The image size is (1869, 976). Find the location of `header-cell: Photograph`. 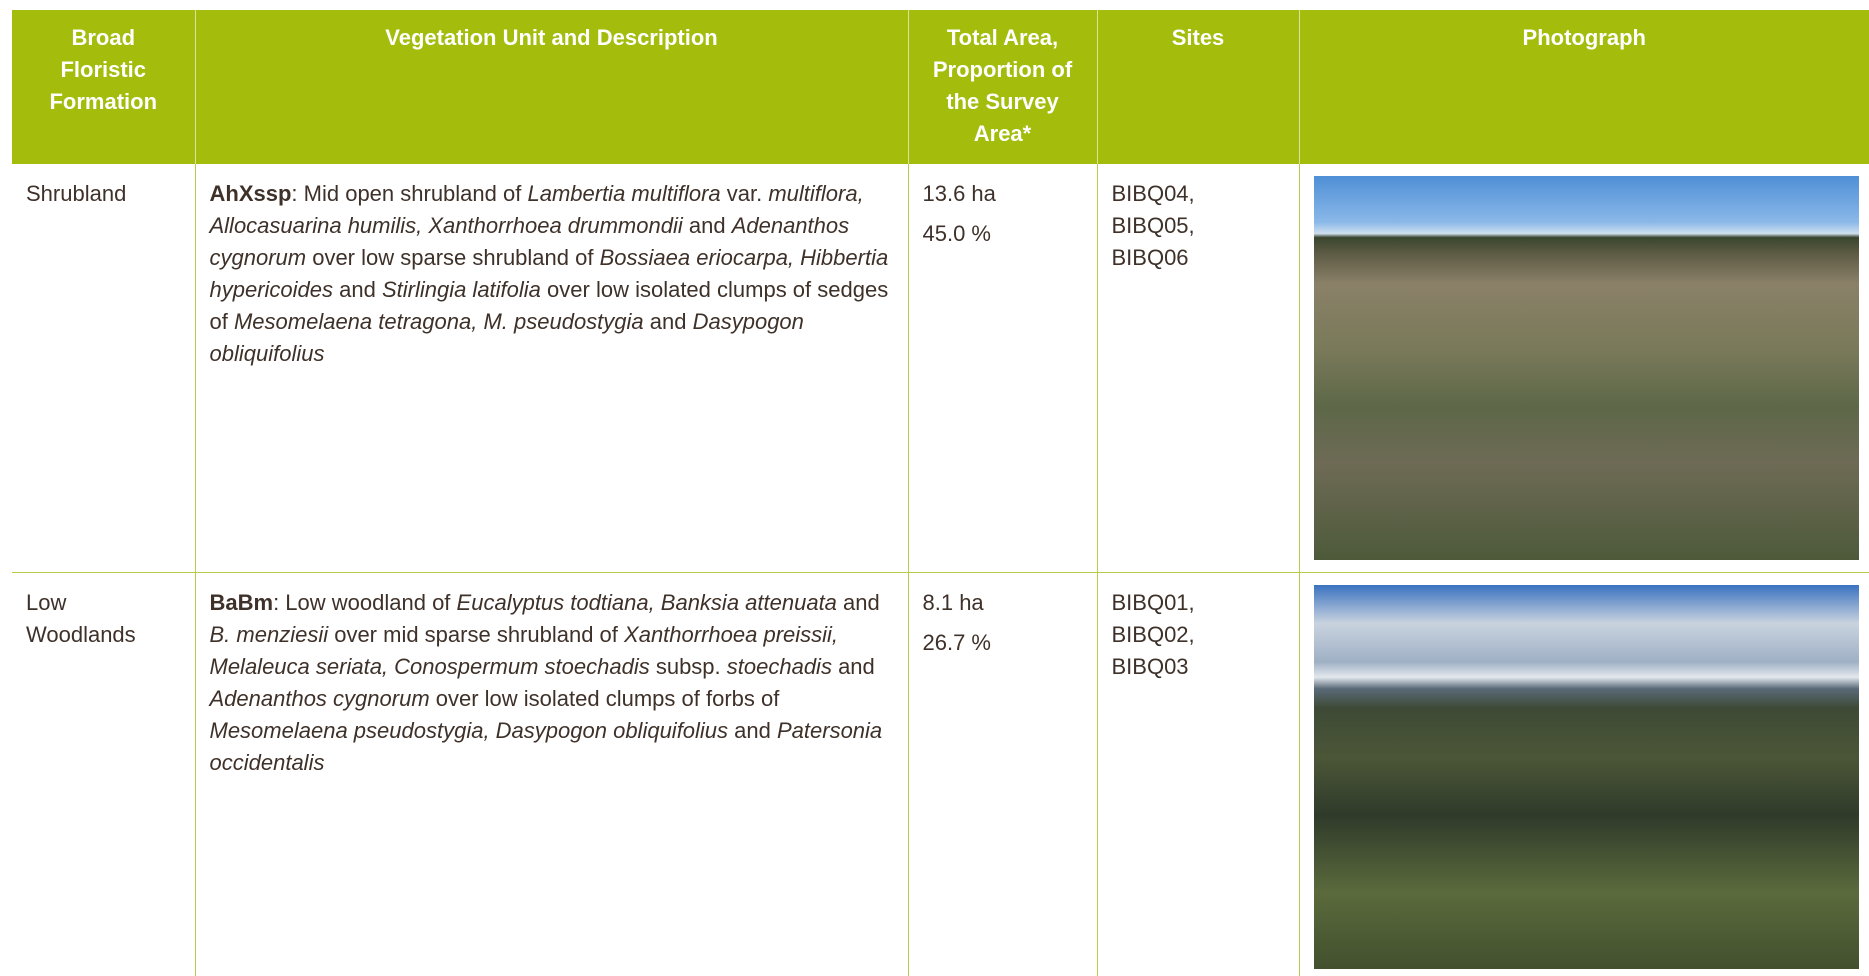

header-cell: Photograph is located at coordinates (1584, 87).